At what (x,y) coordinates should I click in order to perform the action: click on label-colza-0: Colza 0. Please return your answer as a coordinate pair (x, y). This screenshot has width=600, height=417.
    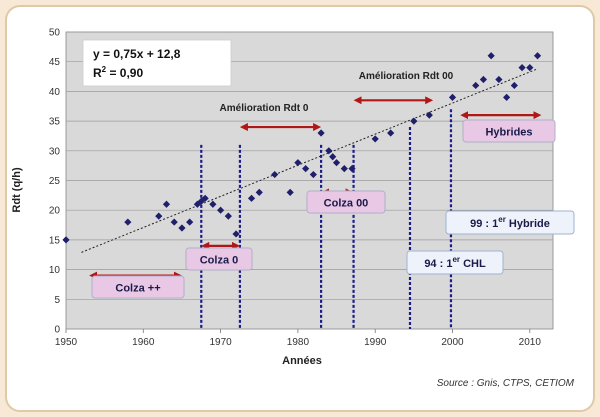
    Looking at the image, I should click on (219, 261).